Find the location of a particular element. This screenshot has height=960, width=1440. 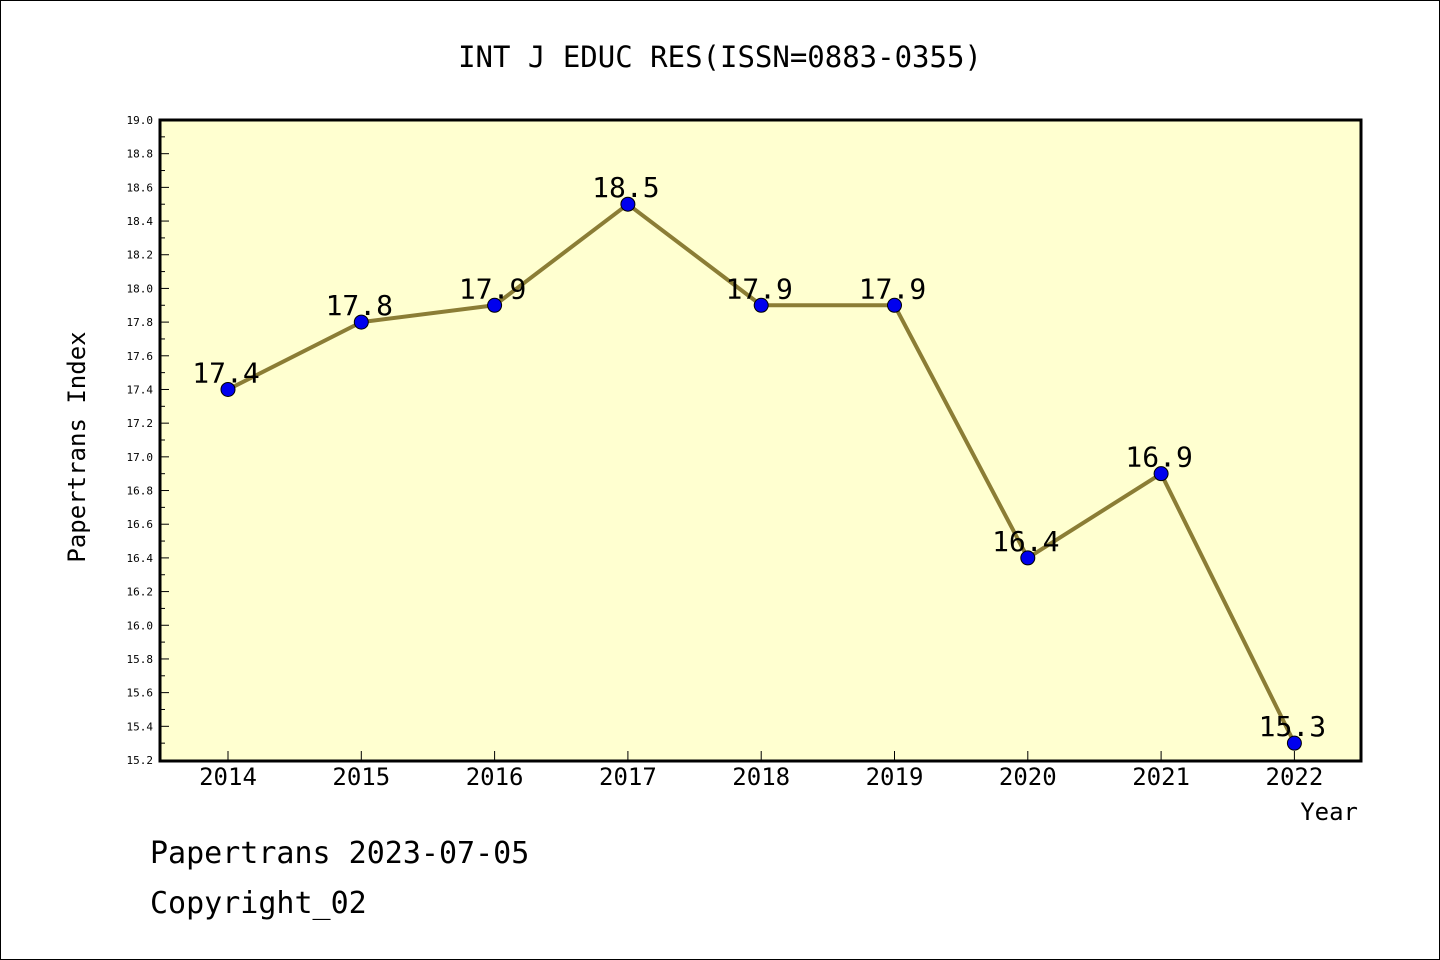

y-tick-label: 17.2 is located at coordinates (140, 423).